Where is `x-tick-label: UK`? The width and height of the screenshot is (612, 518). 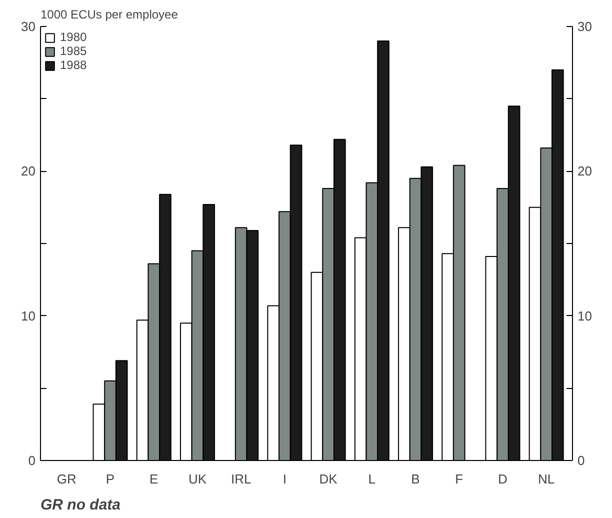
x-tick-label: UK is located at coordinates (197, 479).